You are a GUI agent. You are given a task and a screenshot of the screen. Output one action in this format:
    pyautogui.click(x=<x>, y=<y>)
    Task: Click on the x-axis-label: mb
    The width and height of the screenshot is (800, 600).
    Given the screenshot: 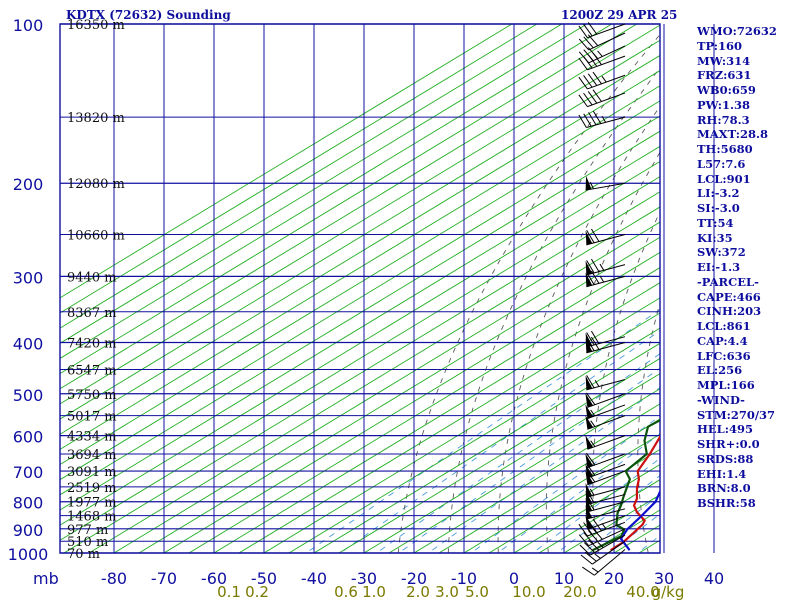 What is the action you would take?
    pyautogui.click(x=46, y=578)
    